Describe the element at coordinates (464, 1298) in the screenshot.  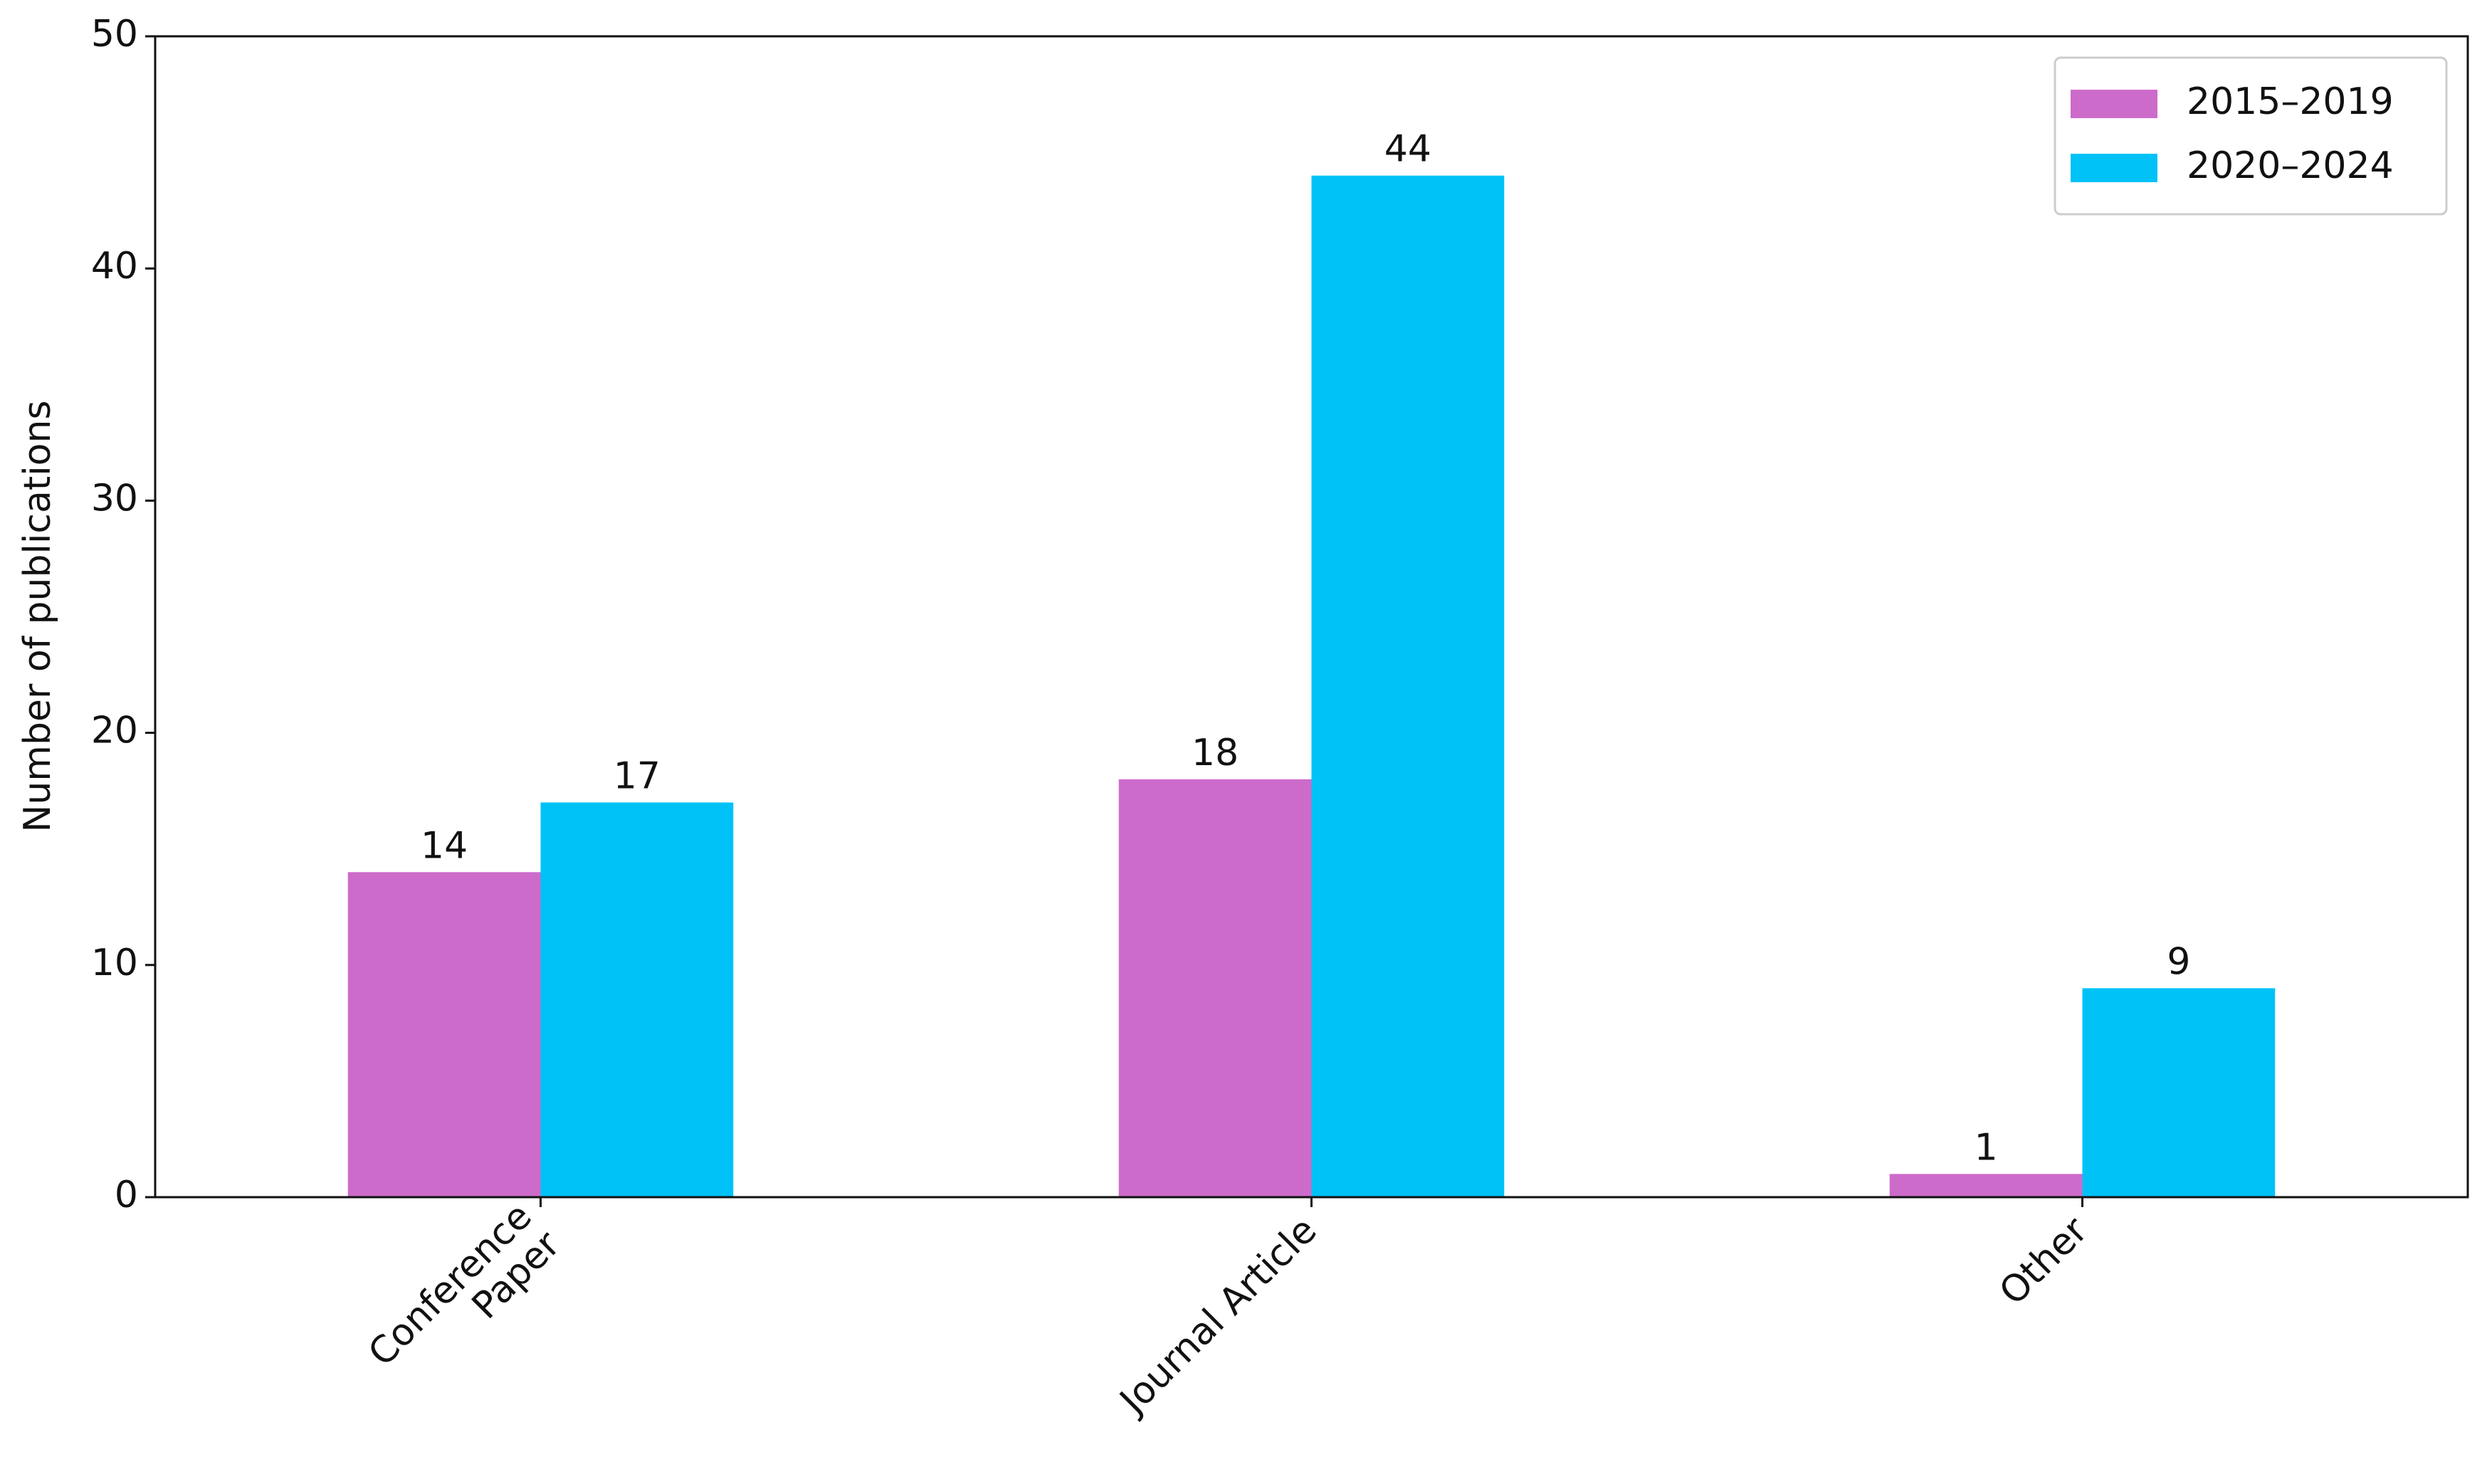
I see `x-tick-label: ConferencePaper` at that location.